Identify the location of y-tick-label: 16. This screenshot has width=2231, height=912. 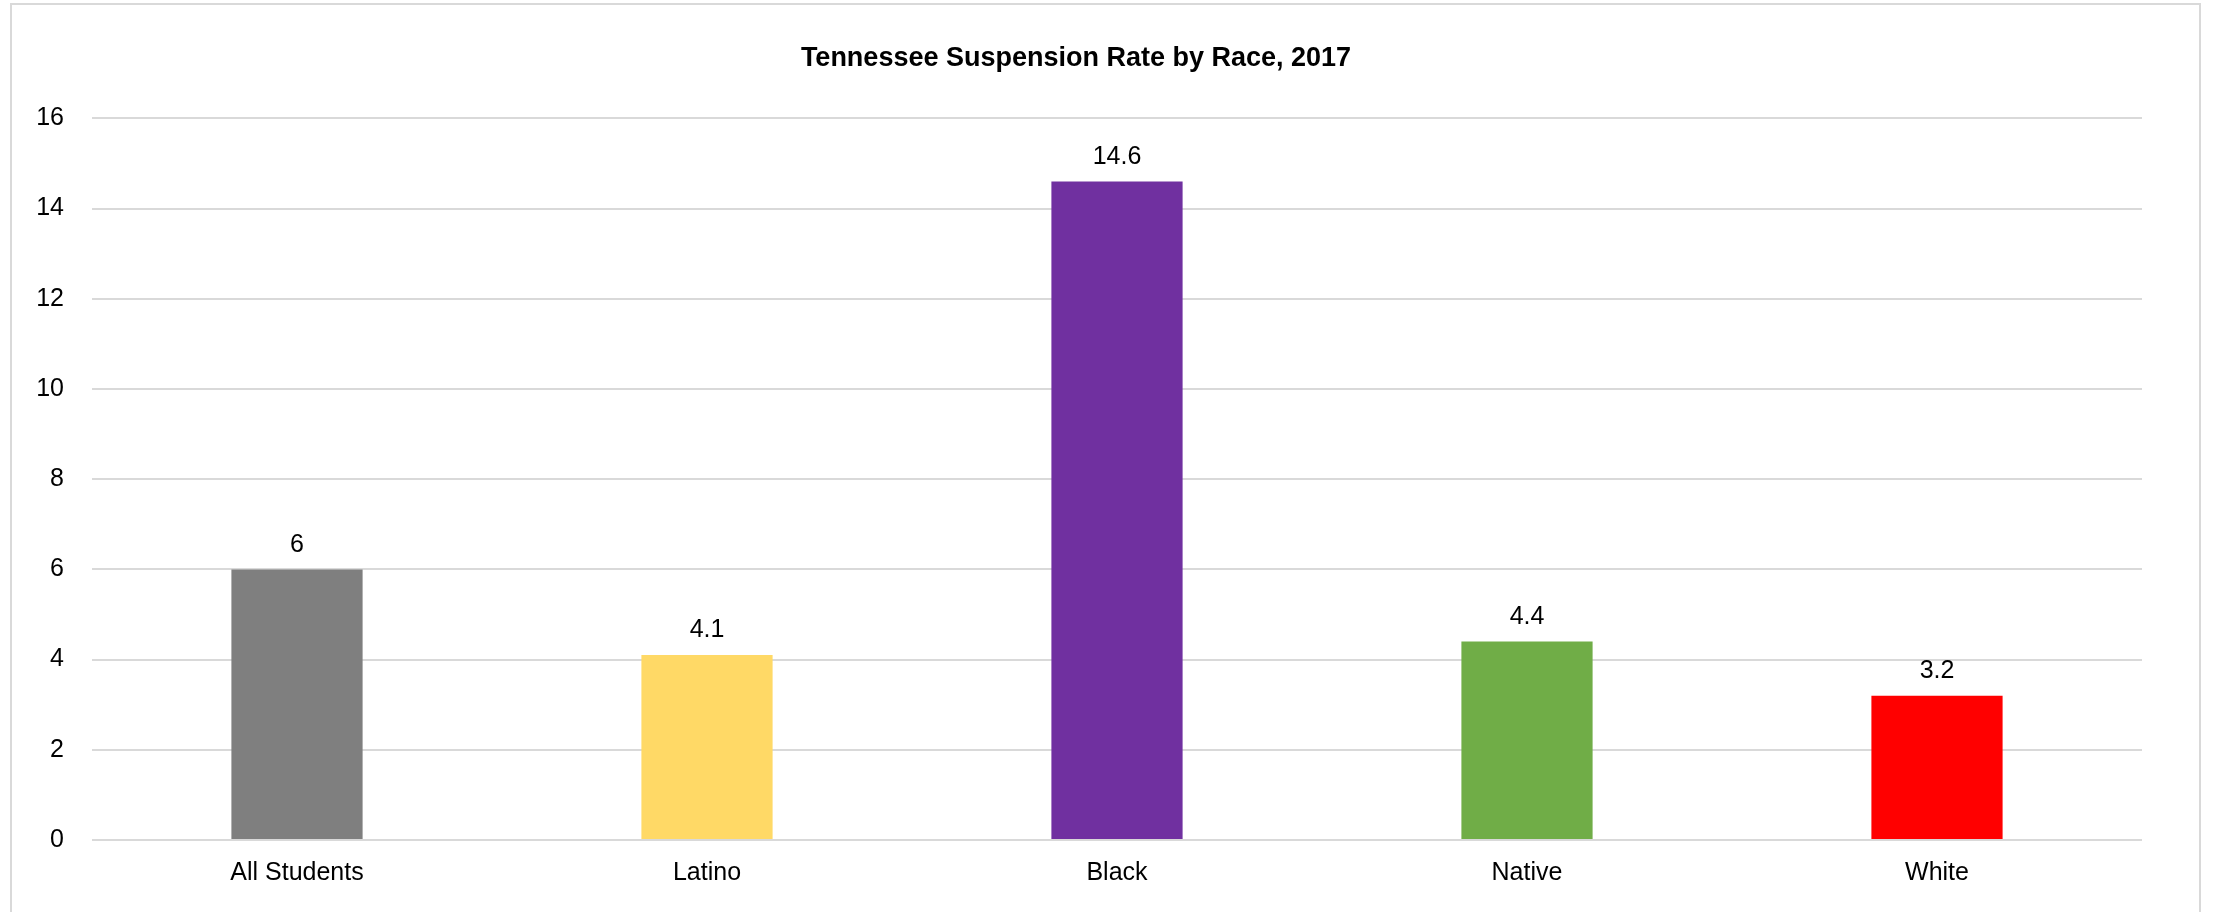
(50, 116).